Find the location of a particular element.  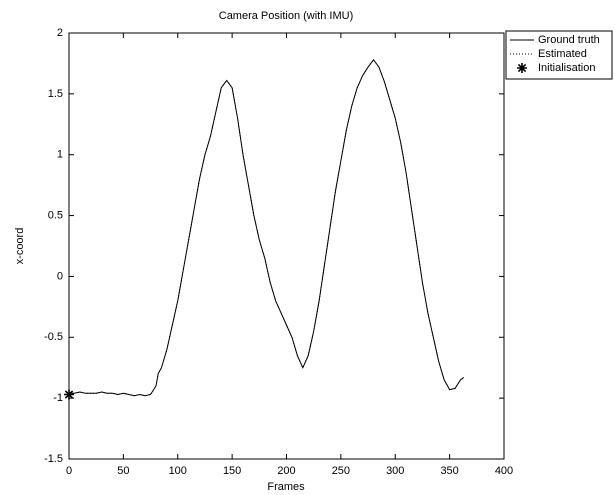

chart-title: Camera Position (with IMU) is located at coordinates (286, 16).